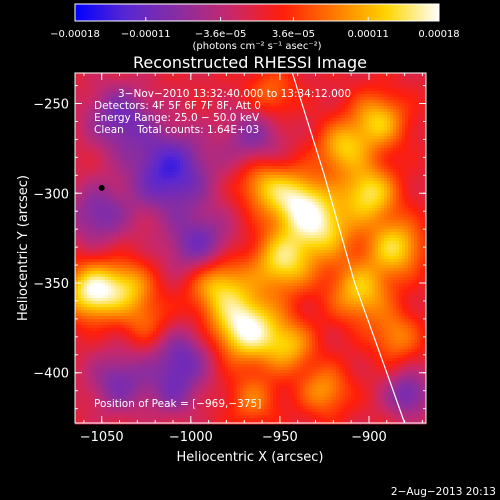 This screenshot has width=500, height=500. What do you see at coordinates (257, 12) in the screenshot?
I see `colorbar-gradient` at bounding box center [257, 12].